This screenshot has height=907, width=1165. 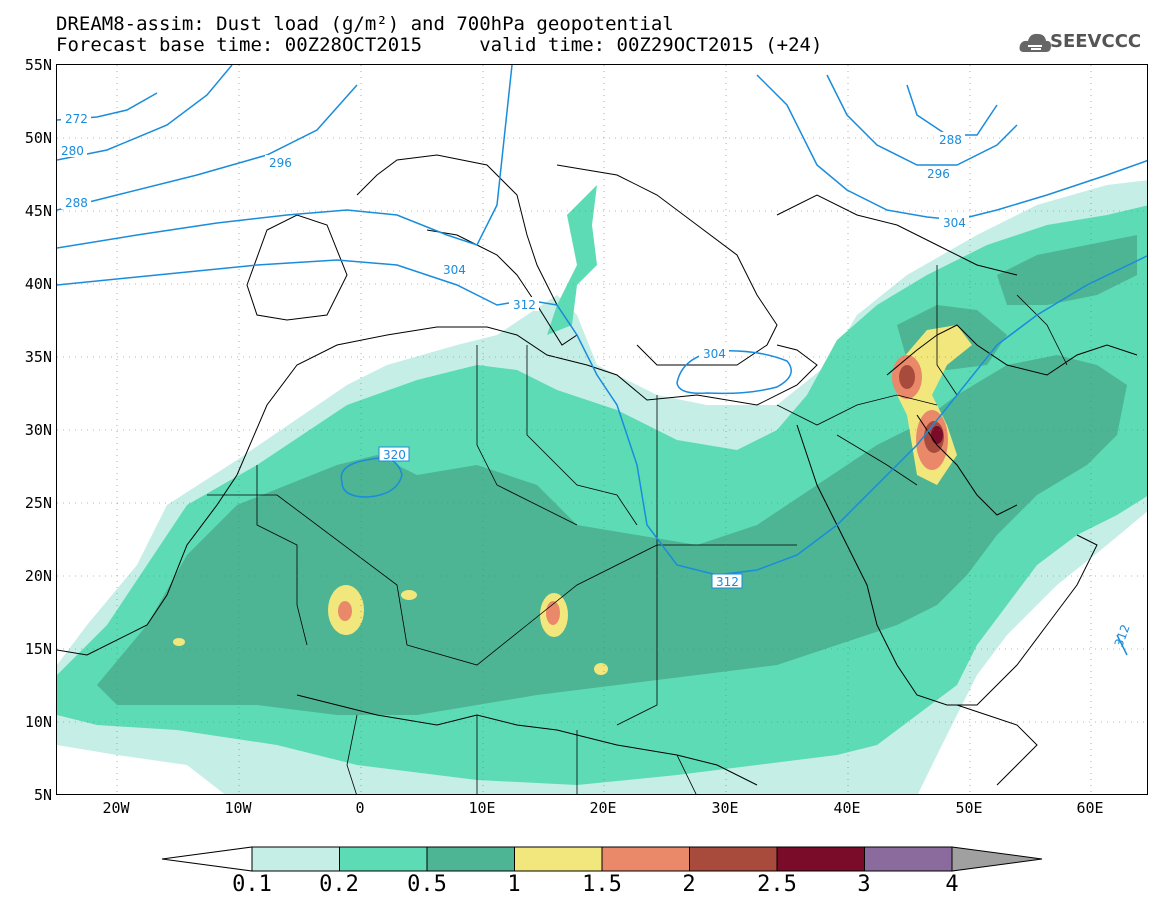 I want to click on lat-label: 15N, so click(x=38, y=649).